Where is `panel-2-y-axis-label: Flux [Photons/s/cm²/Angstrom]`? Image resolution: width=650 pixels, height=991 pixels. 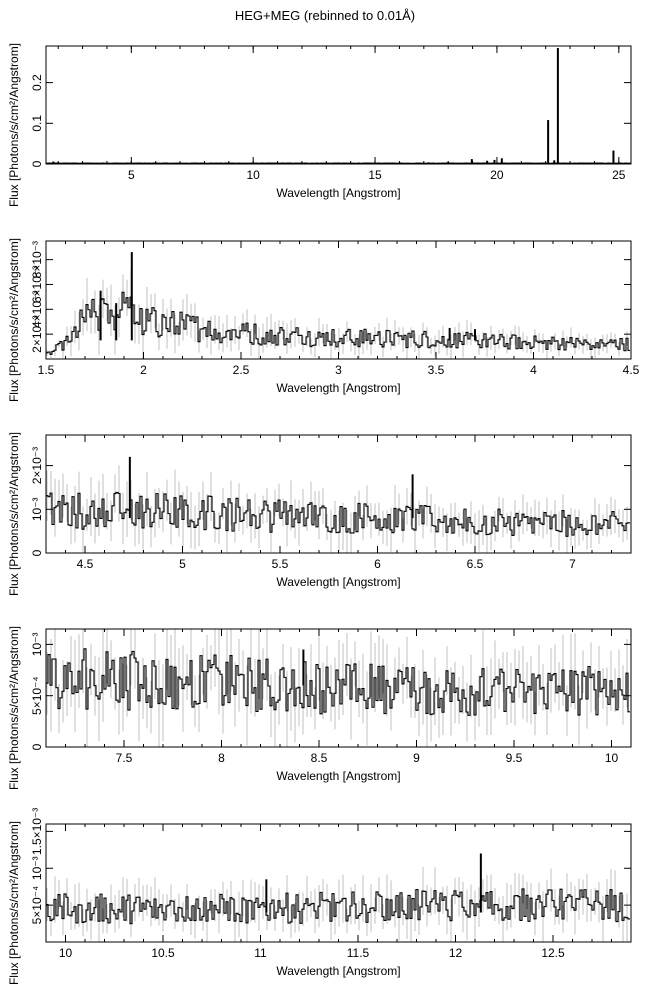
panel-2-y-axis-label: Flux [Photons/s/cm²/Angstrom] is located at coordinates (14, 320).